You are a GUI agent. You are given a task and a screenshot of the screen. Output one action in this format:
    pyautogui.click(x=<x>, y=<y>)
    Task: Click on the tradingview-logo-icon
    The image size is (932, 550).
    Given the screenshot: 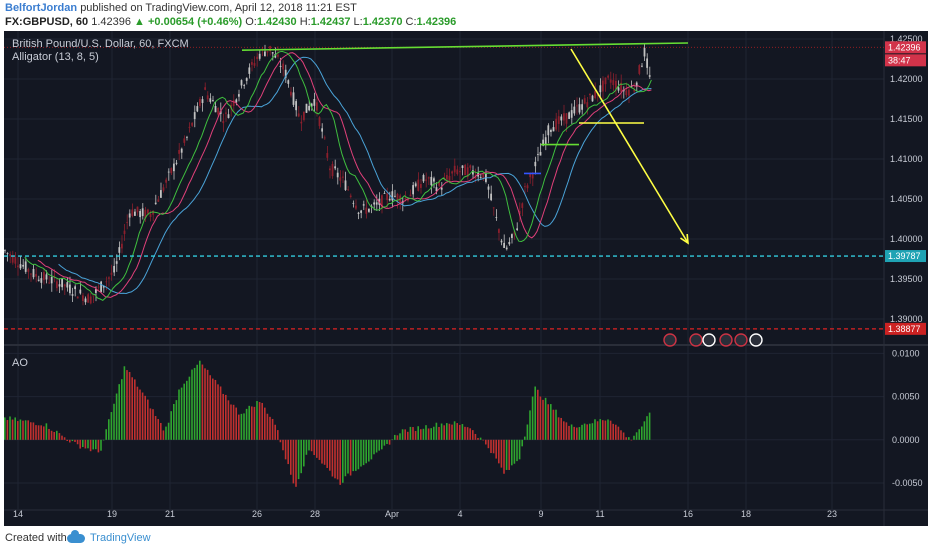 What is the action you would take?
    pyautogui.click(x=76, y=536)
    